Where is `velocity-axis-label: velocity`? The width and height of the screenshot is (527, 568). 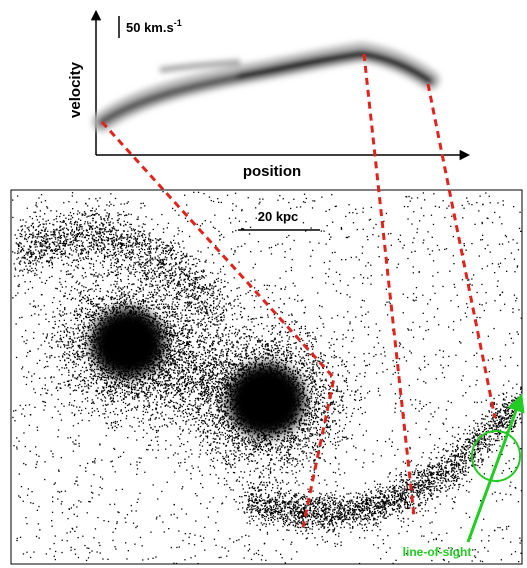
velocity-axis-label: velocity is located at coordinates (75, 89).